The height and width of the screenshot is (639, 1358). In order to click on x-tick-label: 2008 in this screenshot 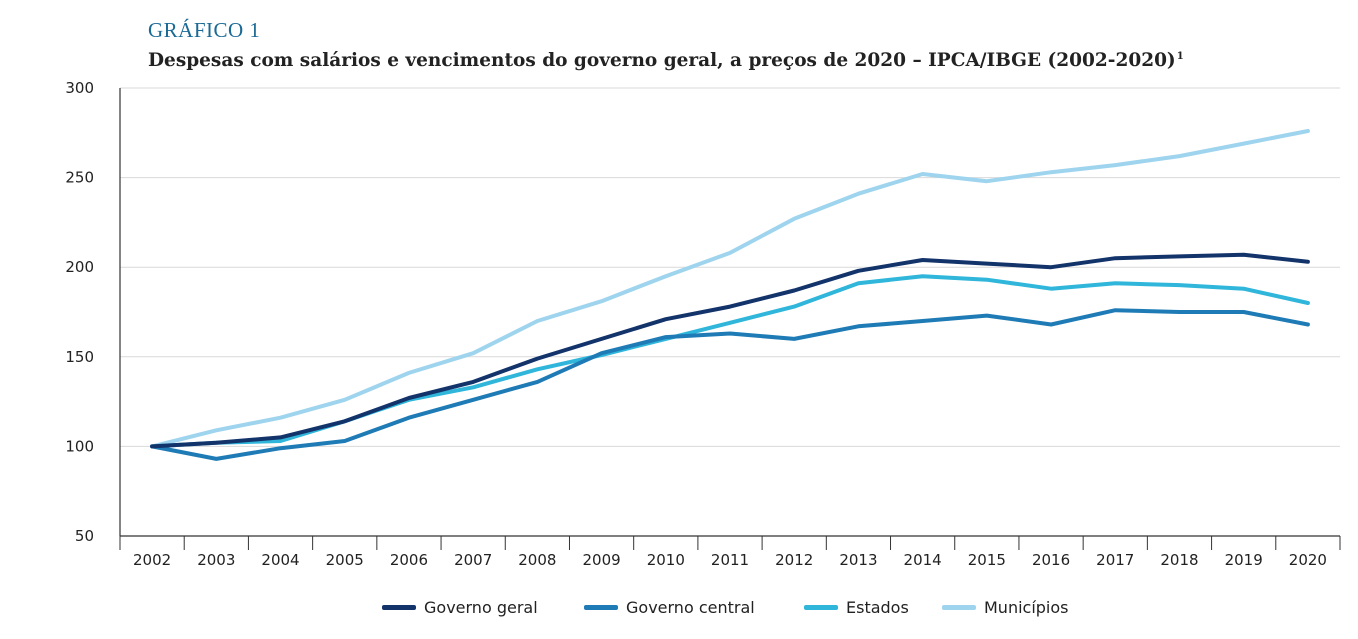, I will do `click(537, 560)`.